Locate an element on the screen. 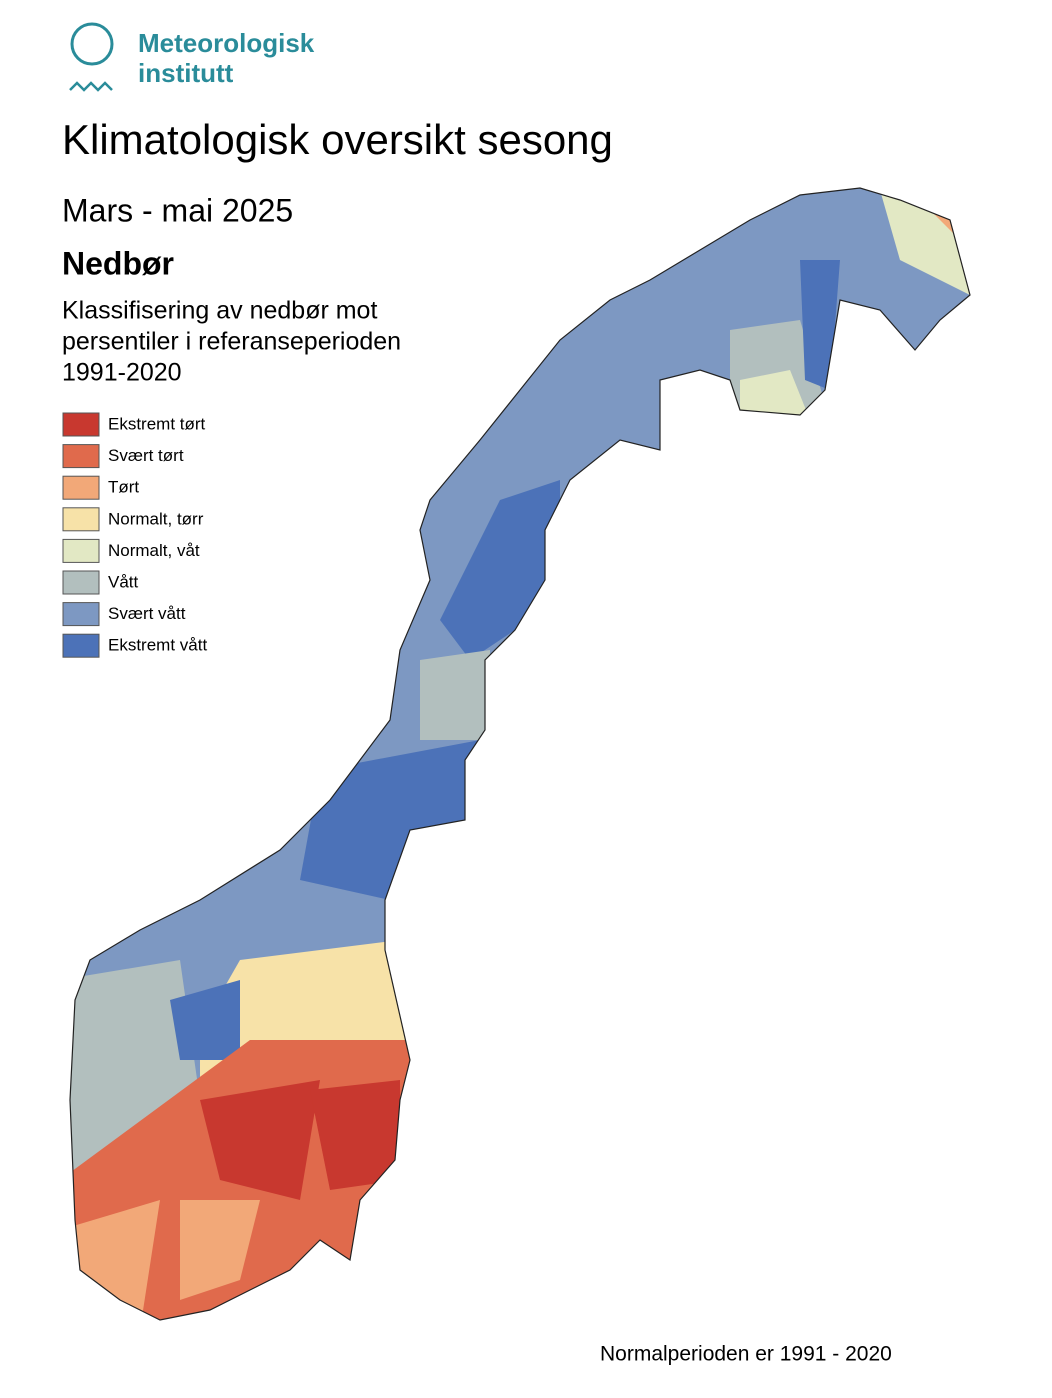 The image size is (1052, 1398). legend-label: Normalt, våt is located at coordinates (154, 550).